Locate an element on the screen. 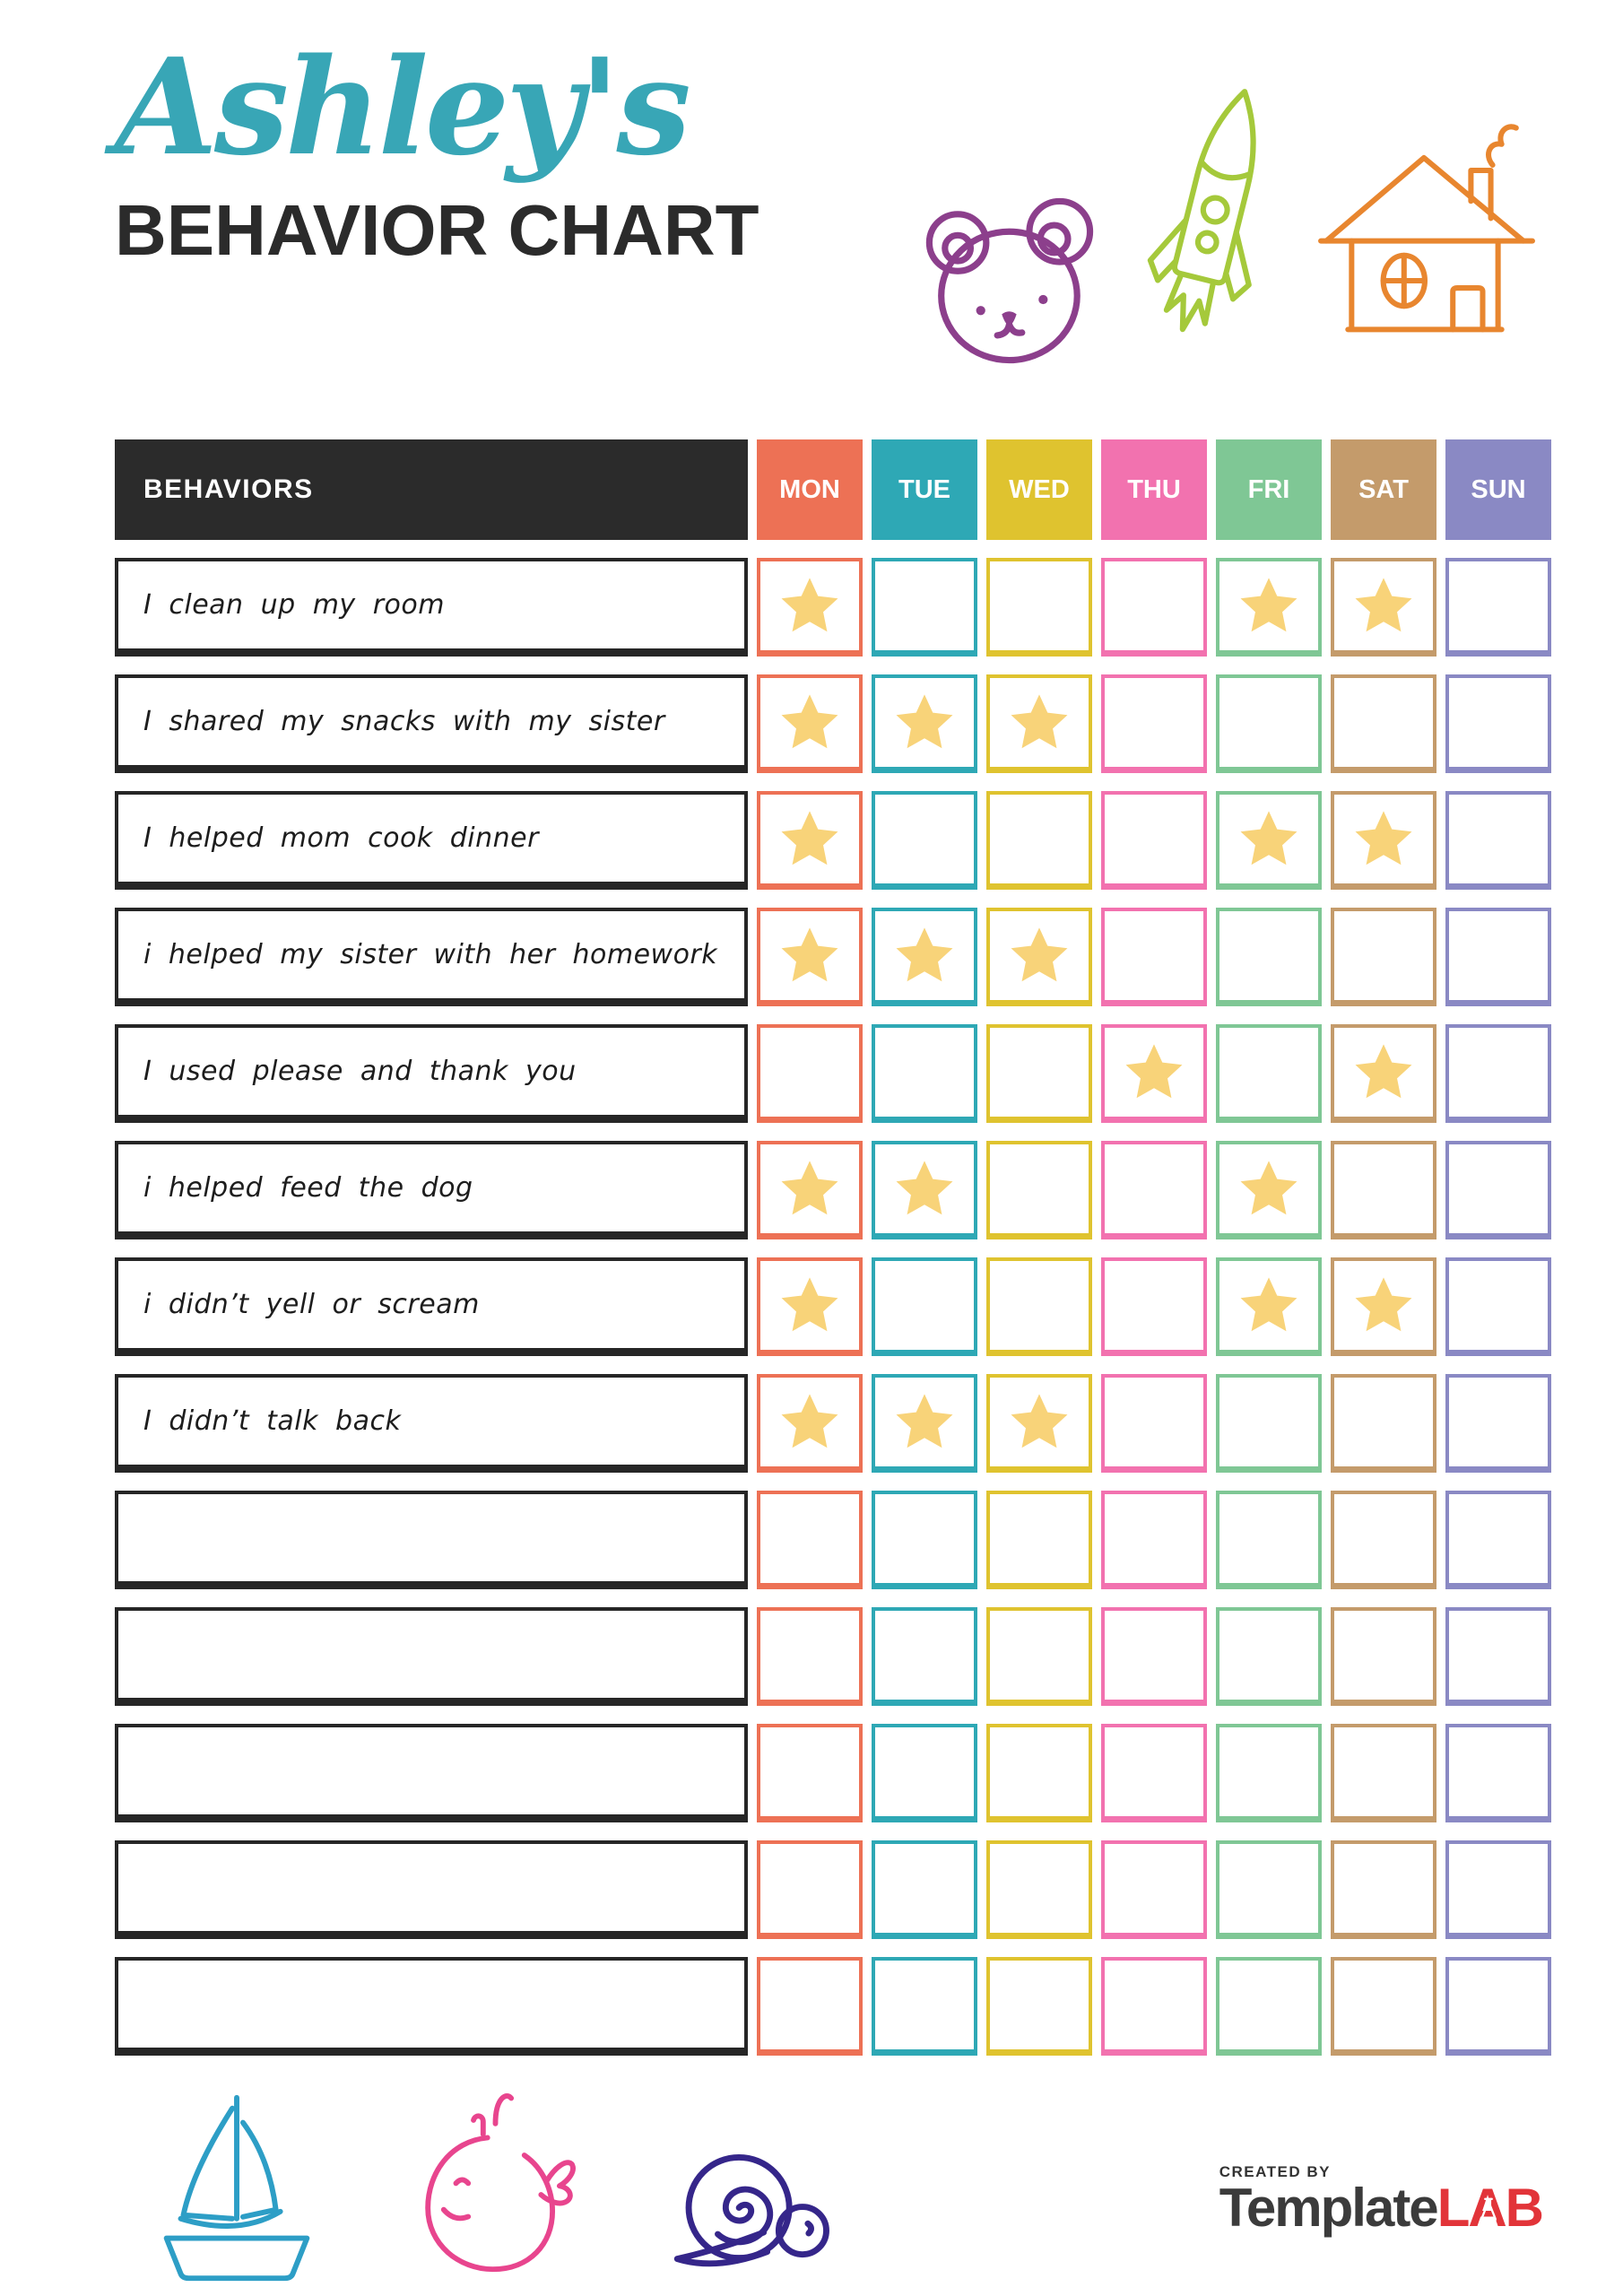  cell-r9-tue is located at coordinates (924, 1540).